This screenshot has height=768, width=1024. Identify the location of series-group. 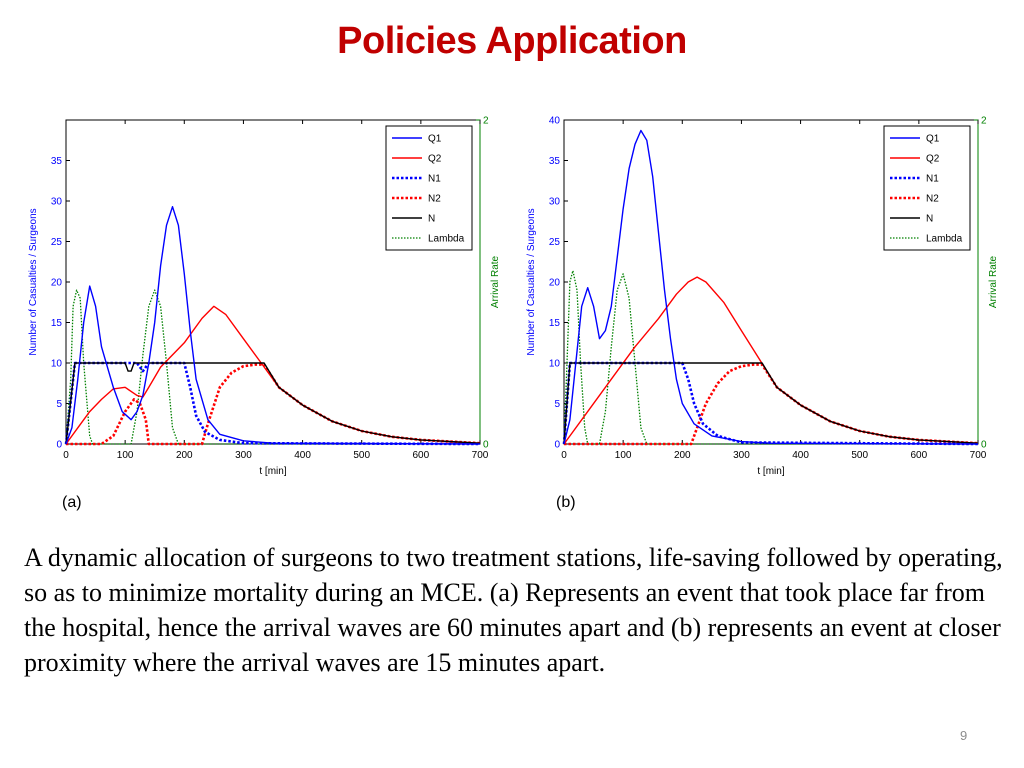
(272, 326).